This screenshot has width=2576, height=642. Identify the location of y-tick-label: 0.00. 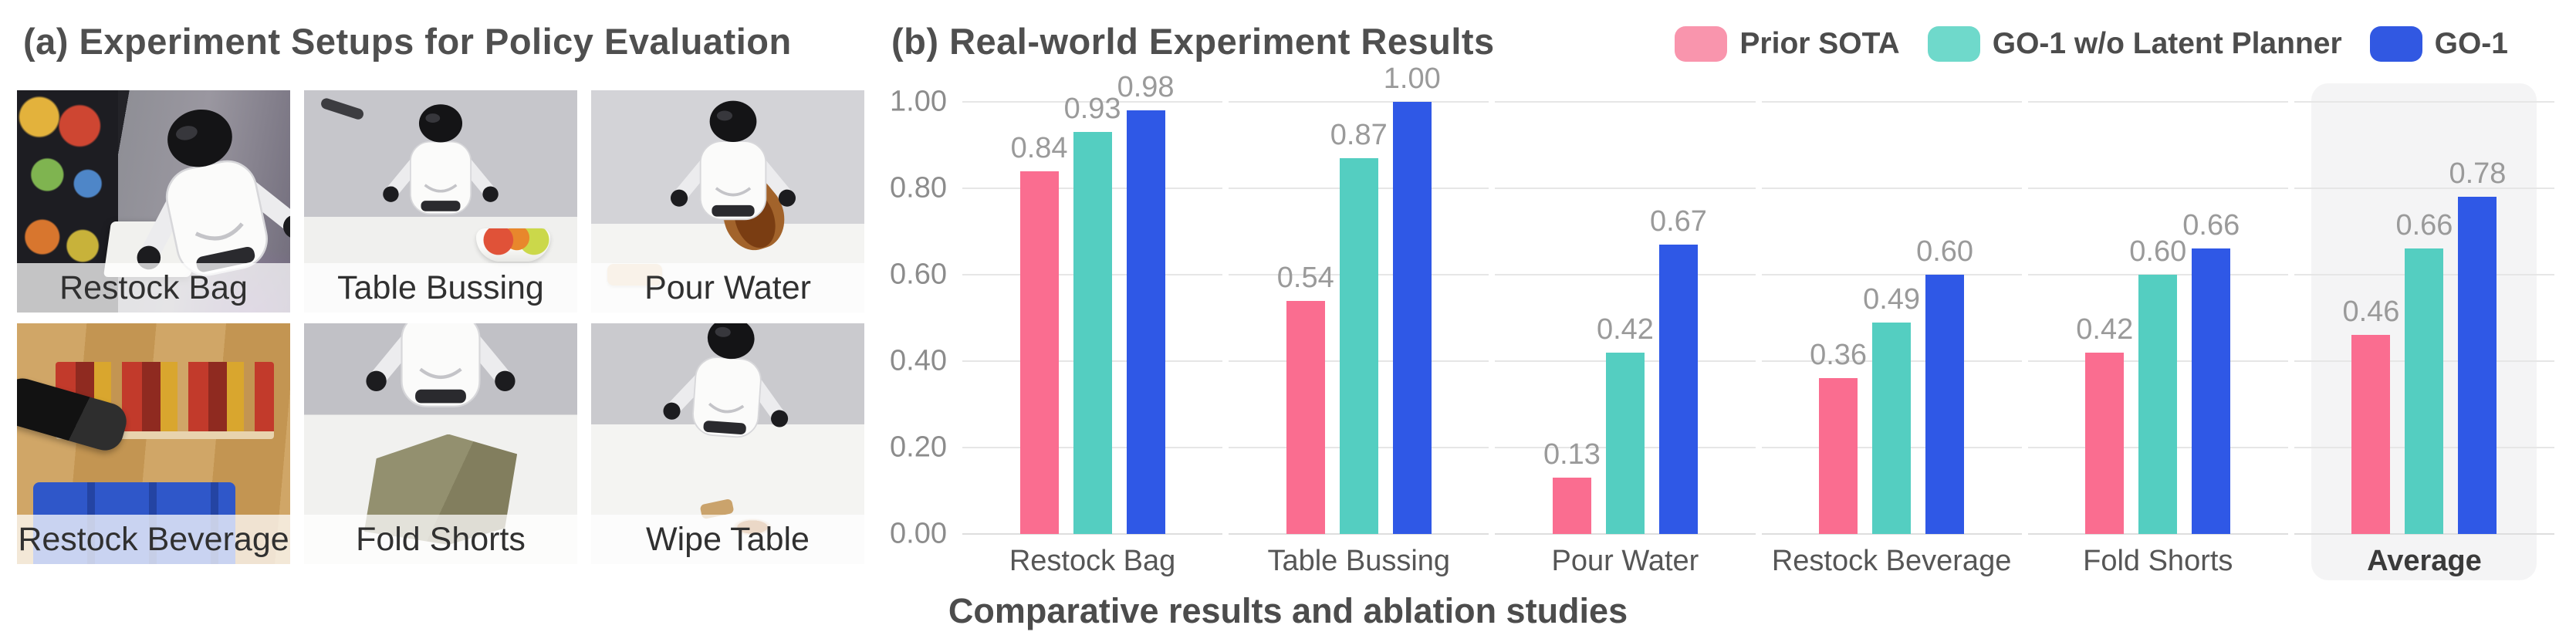
(918, 533).